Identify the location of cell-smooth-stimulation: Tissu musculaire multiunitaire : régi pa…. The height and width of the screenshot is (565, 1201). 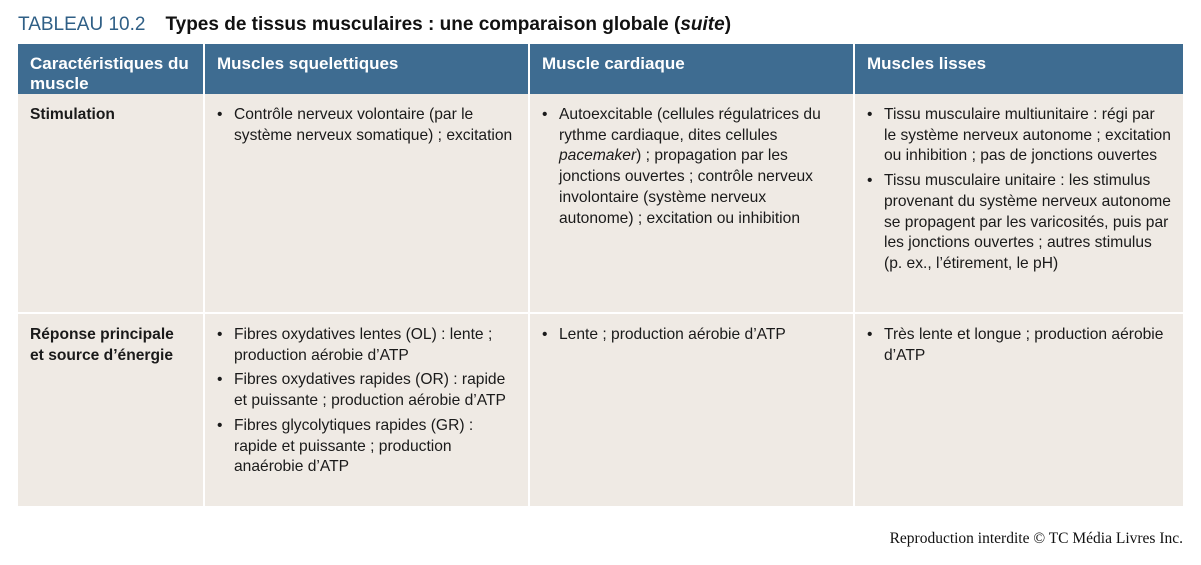
(1018, 204).